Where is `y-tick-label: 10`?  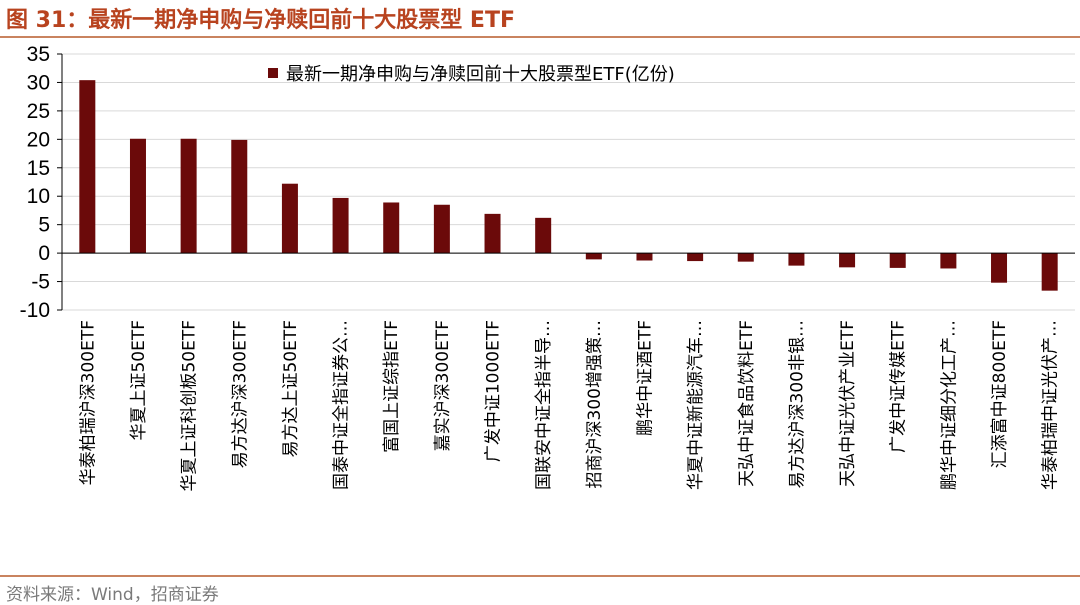
y-tick-label: 10 is located at coordinates (38, 196).